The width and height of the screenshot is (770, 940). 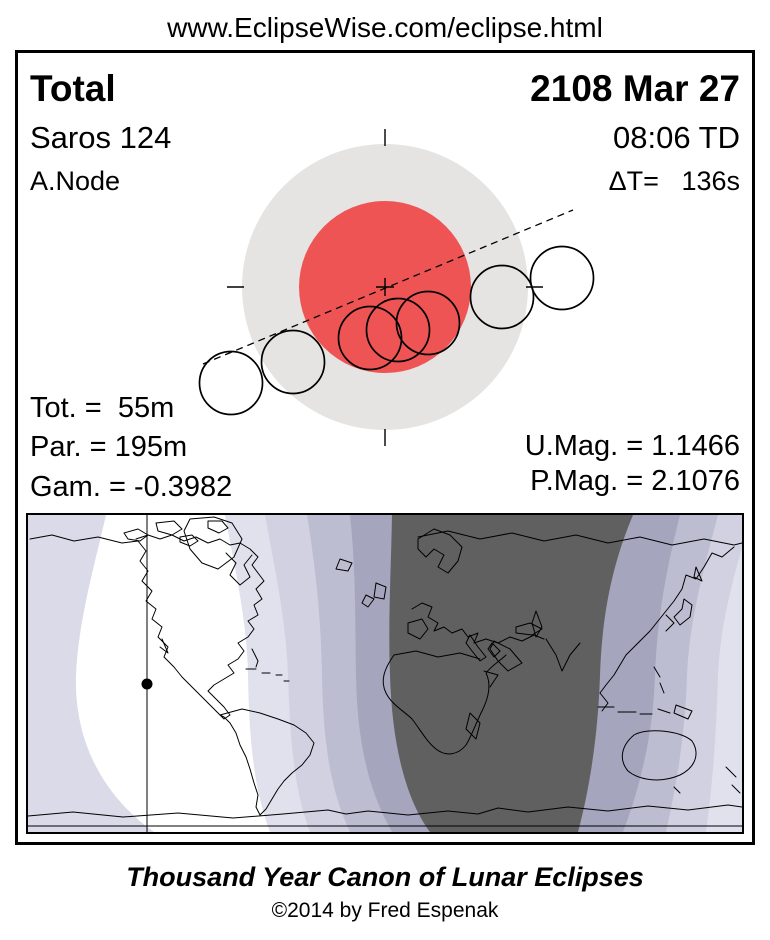 I want to click on madagascar, so click(x=473, y=726).